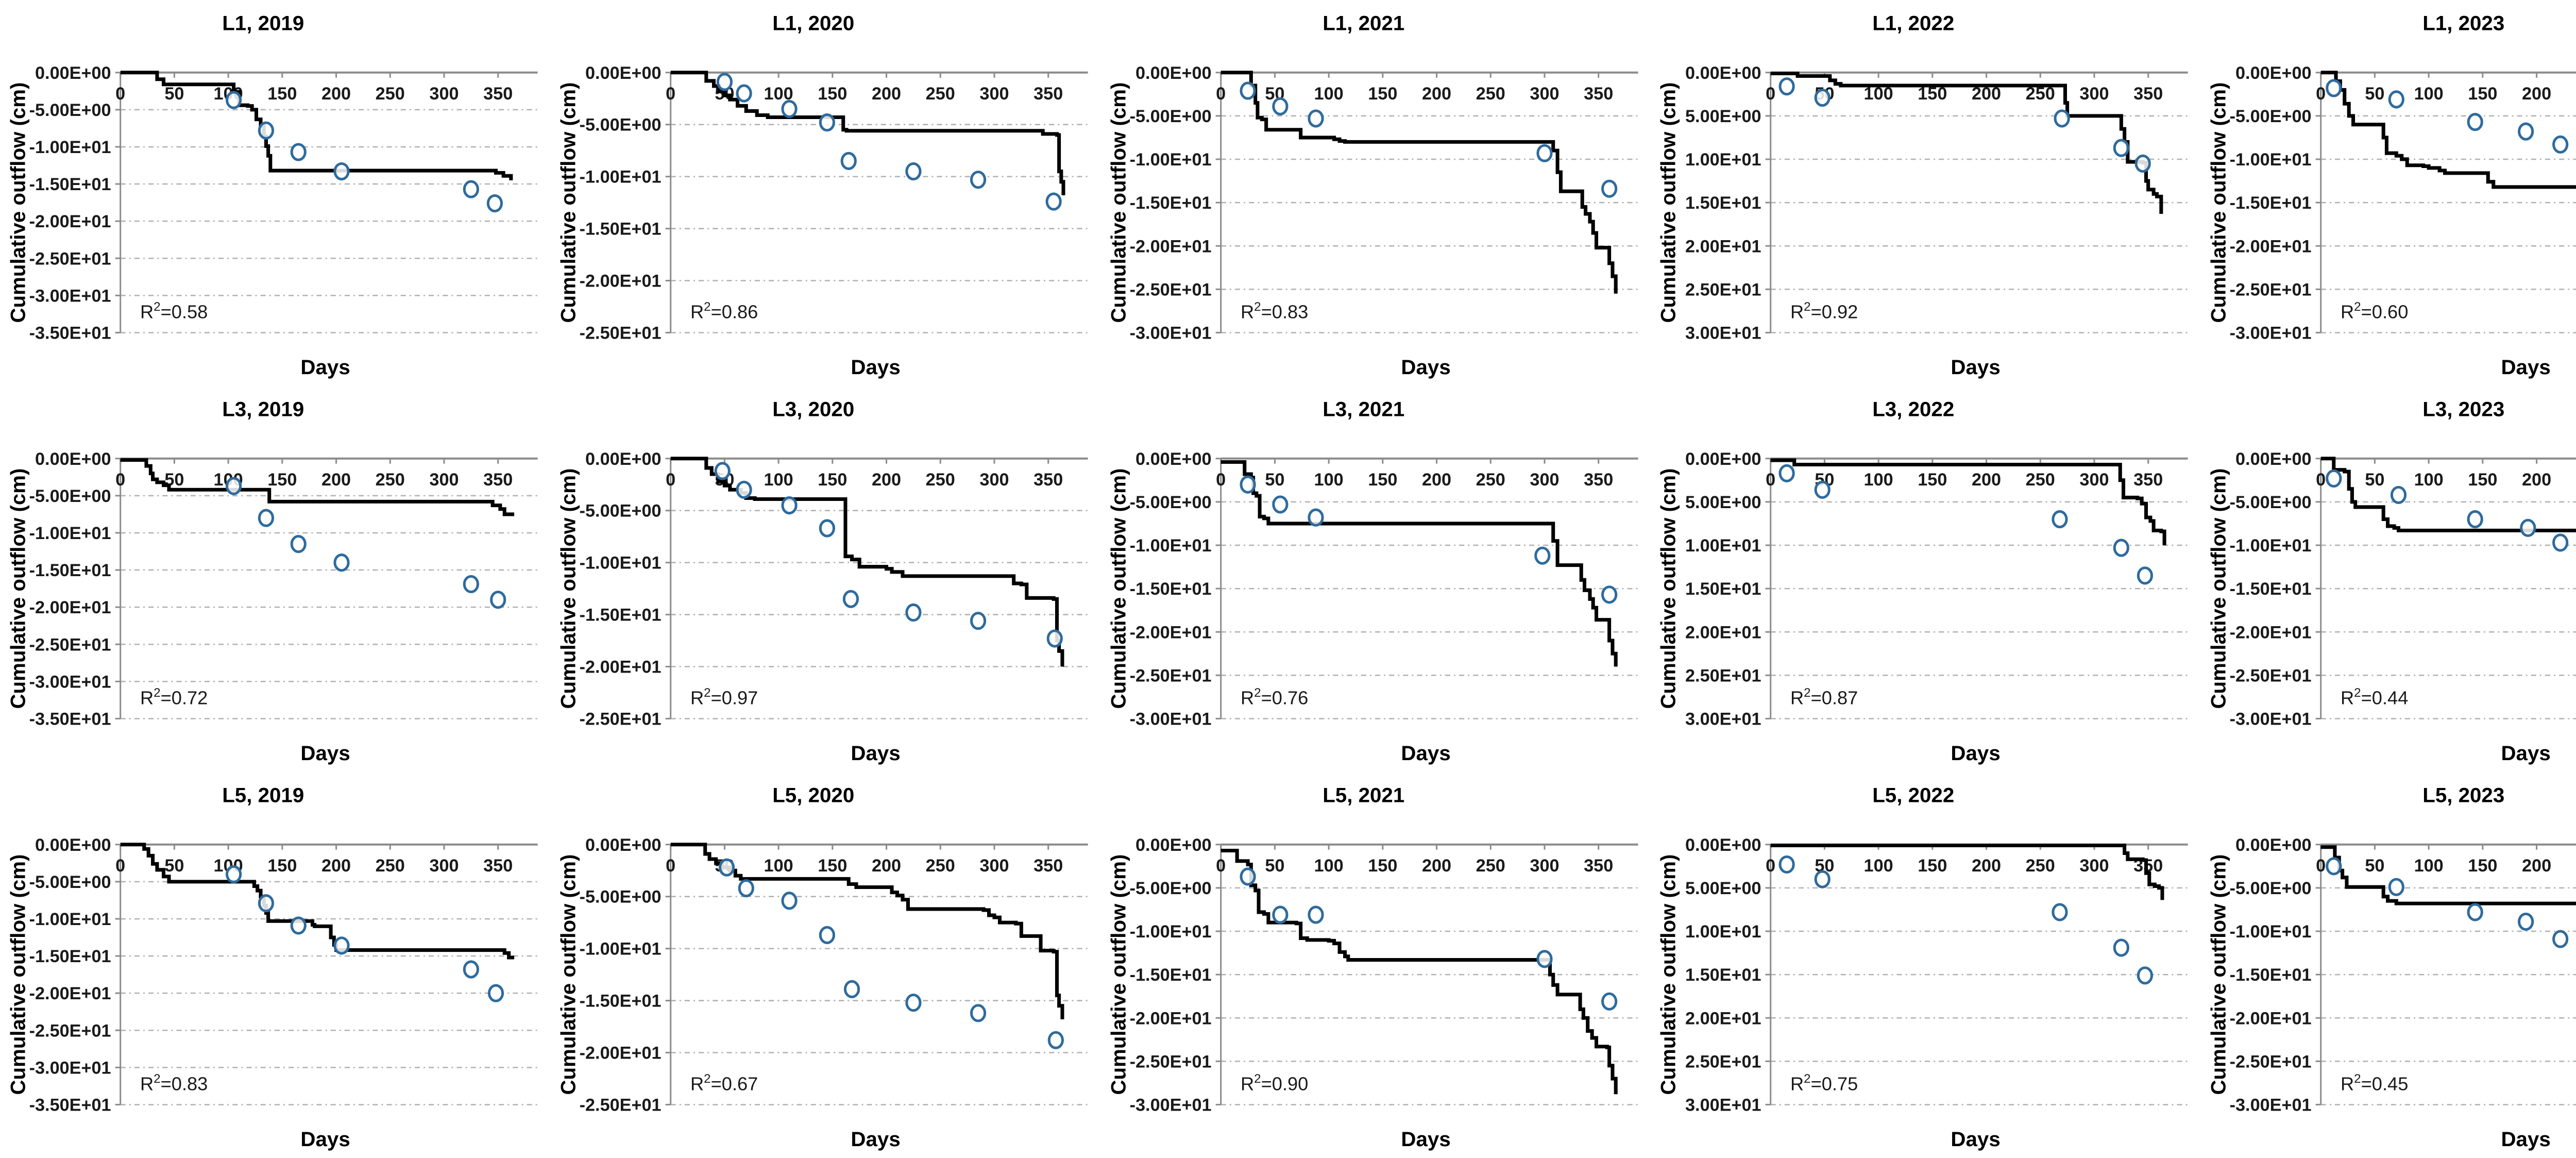  What do you see at coordinates (1723, 116) in the screenshot?
I see `y-tick-label: 5.00E+00` at bounding box center [1723, 116].